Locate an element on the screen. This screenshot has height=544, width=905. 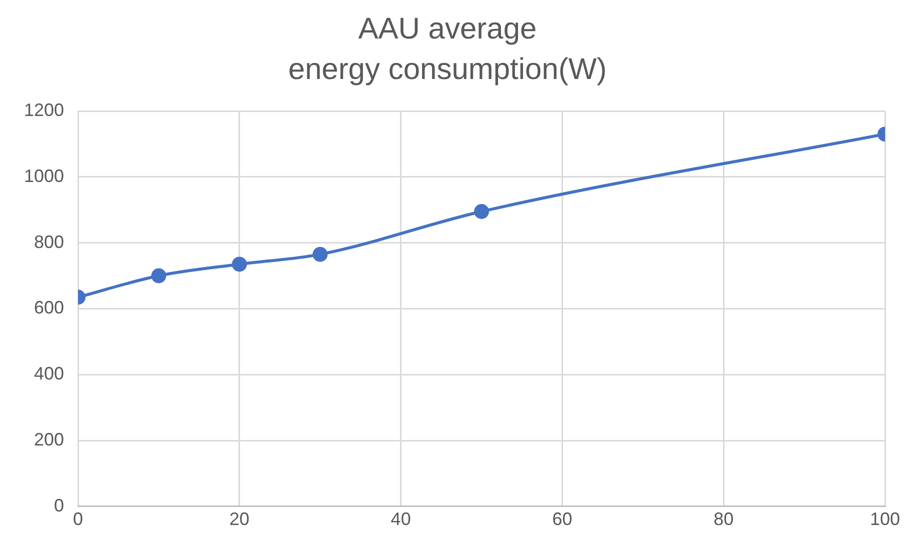
x-tick-label: 0 is located at coordinates (78, 519).